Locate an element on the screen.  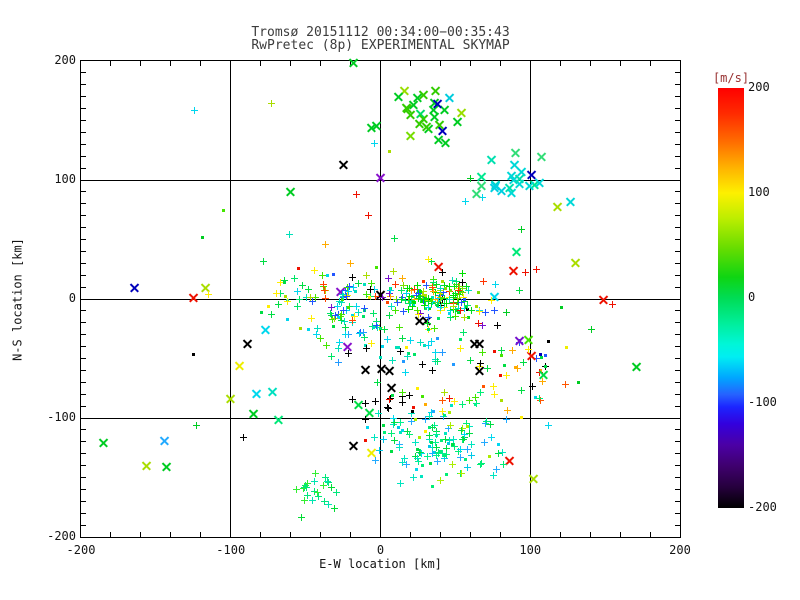
colorbar-tick-label: -200 is located at coordinates (762, 507).